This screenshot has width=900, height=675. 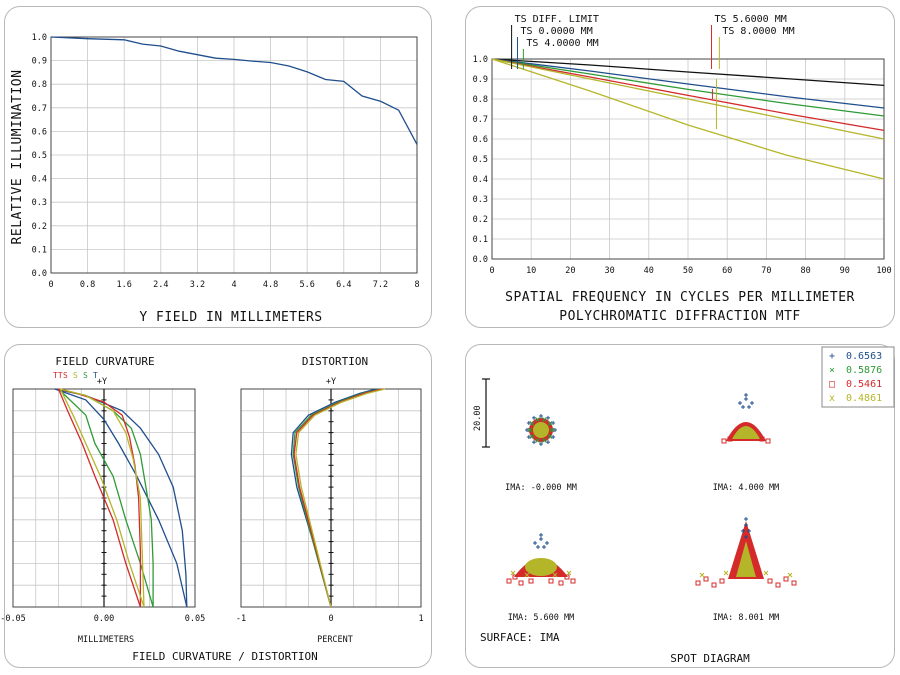 What do you see at coordinates (541, 567) in the screenshot?
I see `spot-3-yellow-core` at bounding box center [541, 567].